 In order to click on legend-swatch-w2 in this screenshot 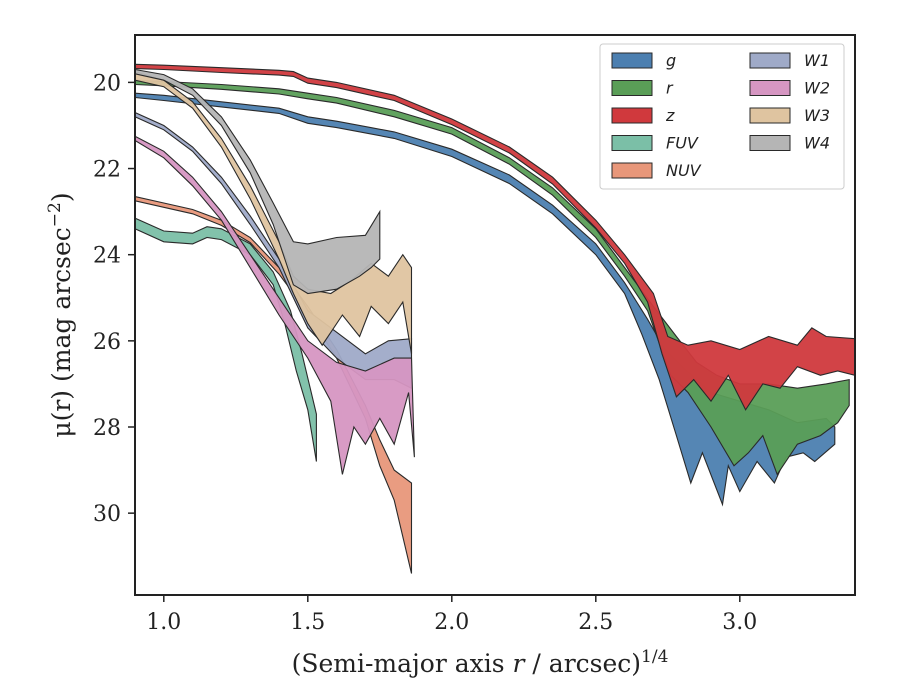, I will do `click(770, 88)`.